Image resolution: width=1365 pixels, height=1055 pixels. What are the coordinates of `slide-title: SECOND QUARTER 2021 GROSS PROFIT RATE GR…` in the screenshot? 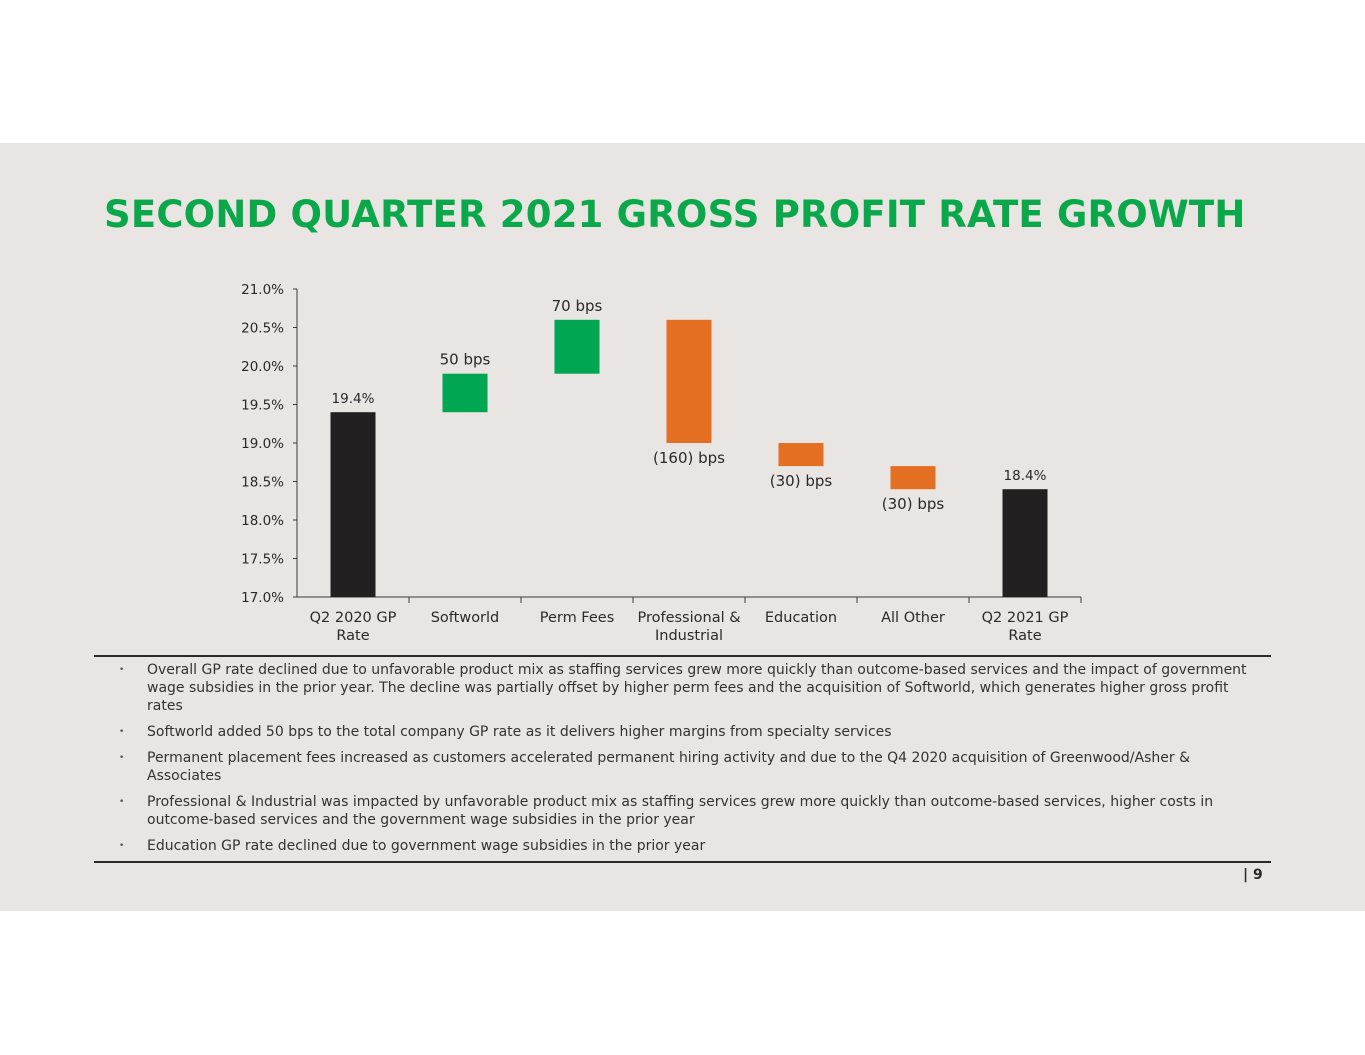 It's located at (675, 214).